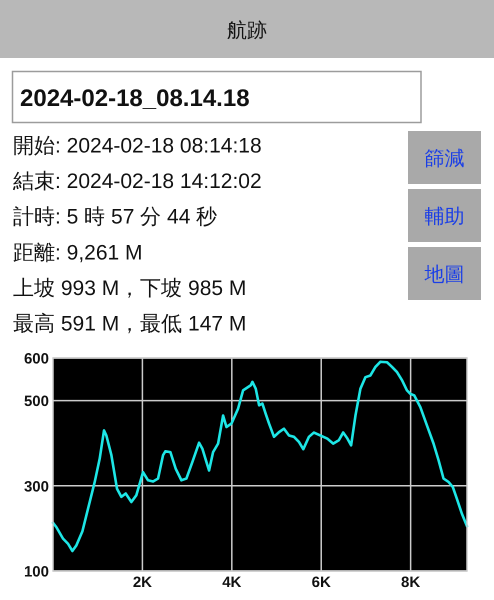 This screenshot has width=494, height=600. What do you see at coordinates (135, 98) in the screenshot?
I see `chart-subtitle: 2024-02-18_08.14.18` at bounding box center [135, 98].